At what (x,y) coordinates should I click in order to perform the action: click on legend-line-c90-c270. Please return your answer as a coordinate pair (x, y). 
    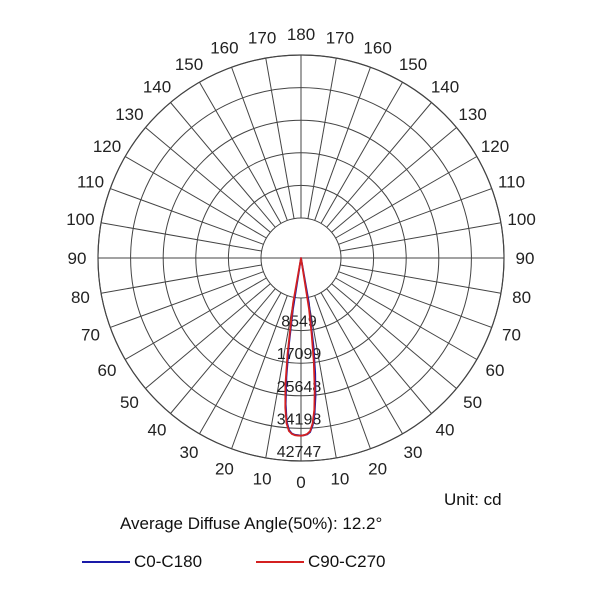
    Looking at the image, I should click on (280, 562).